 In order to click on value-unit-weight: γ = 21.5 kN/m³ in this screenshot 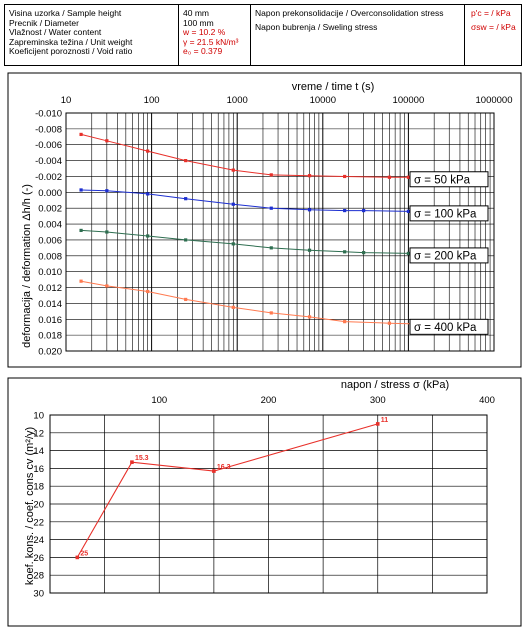, I will do `click(211, 41)`.